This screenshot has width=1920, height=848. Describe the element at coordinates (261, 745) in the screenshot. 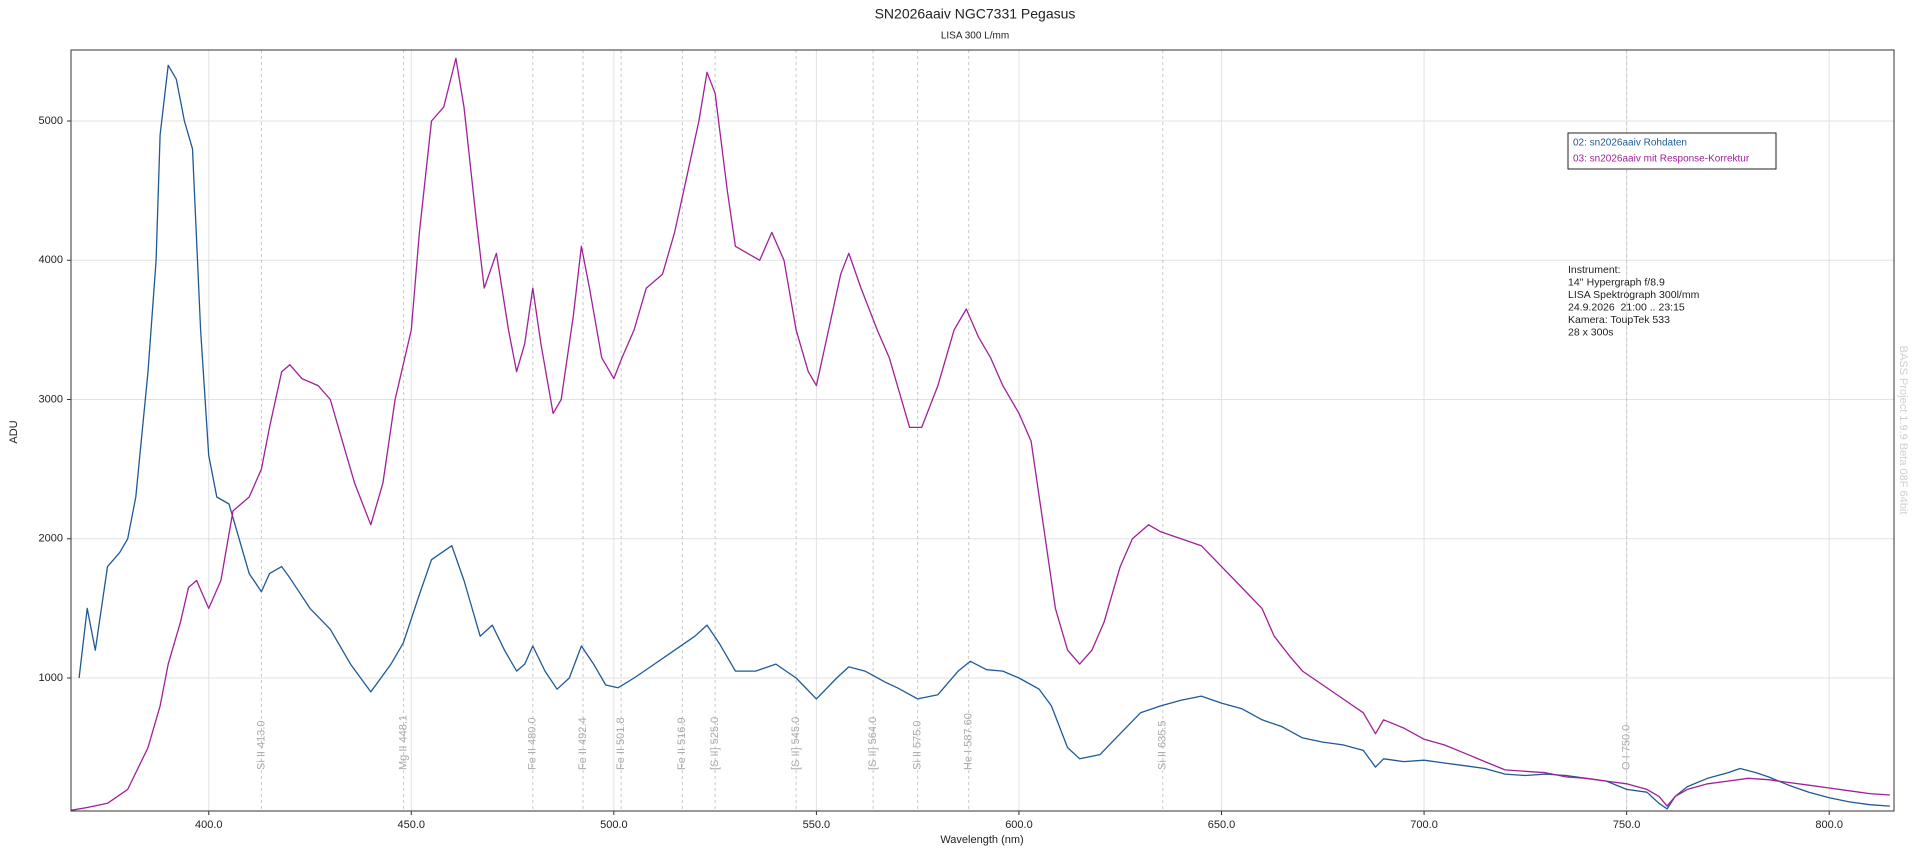

I see `line-marker-label: Si II 413.0` at that location.